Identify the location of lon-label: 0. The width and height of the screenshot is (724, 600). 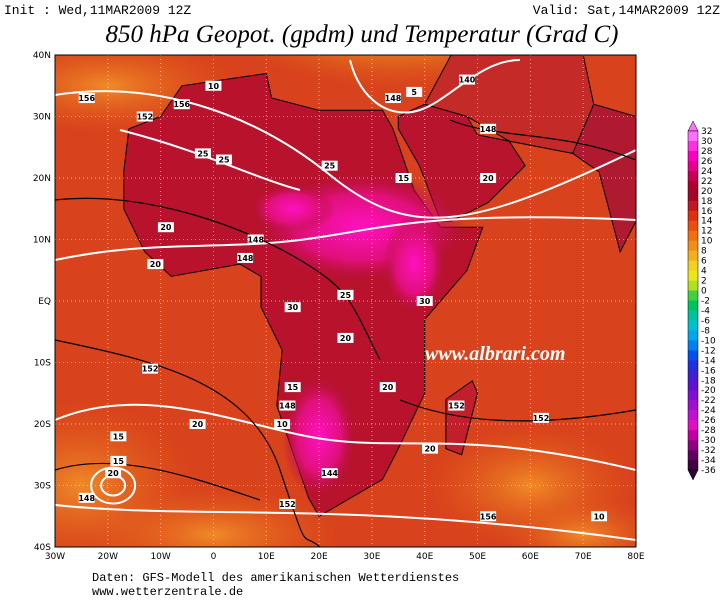
(214, 557).